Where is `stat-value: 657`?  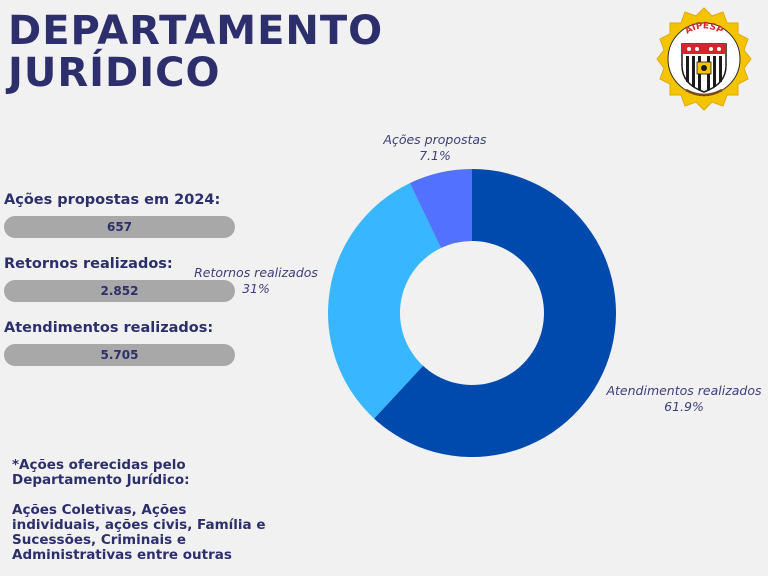
stat-value: 657 is located at coordinates (119, 227).